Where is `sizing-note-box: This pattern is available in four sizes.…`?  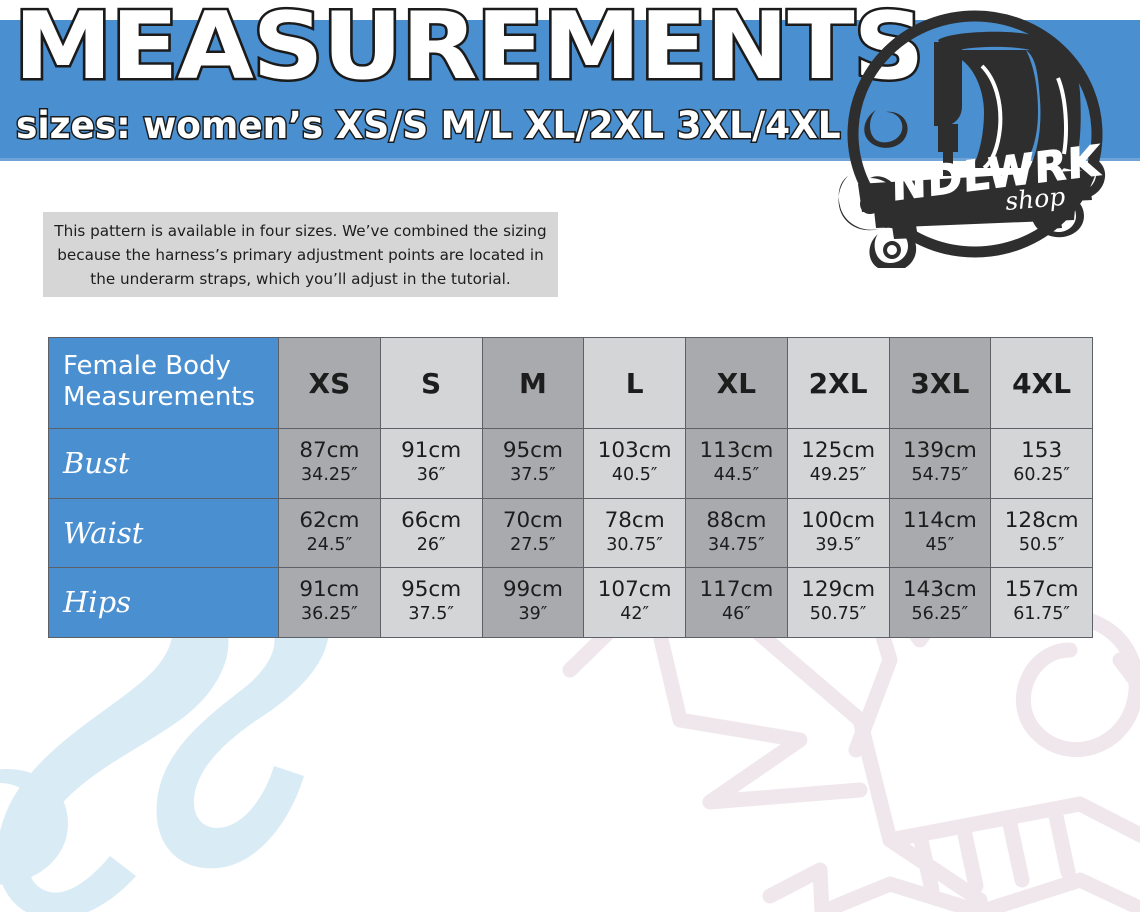 sizing-note-box: This pattern is available in four sizes.… is located at coordinates (300, 254).